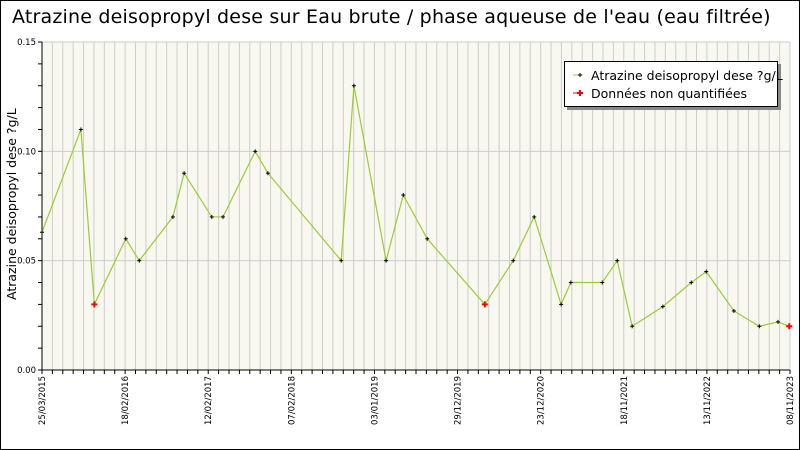 Image resolution: width=800 pixels, height=450 pixels. I want to click on series-marker-icon, so click(578, 75).